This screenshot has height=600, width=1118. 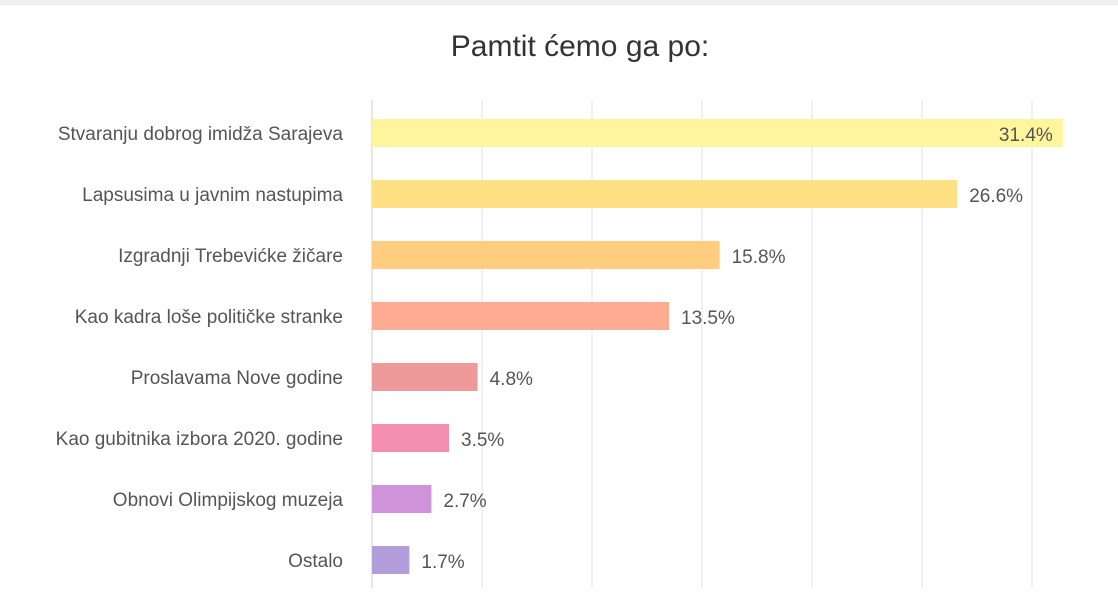 I want to click on category-label: Stvaranju dobrog imidža Sarajeva, so click(x=201, y=134).